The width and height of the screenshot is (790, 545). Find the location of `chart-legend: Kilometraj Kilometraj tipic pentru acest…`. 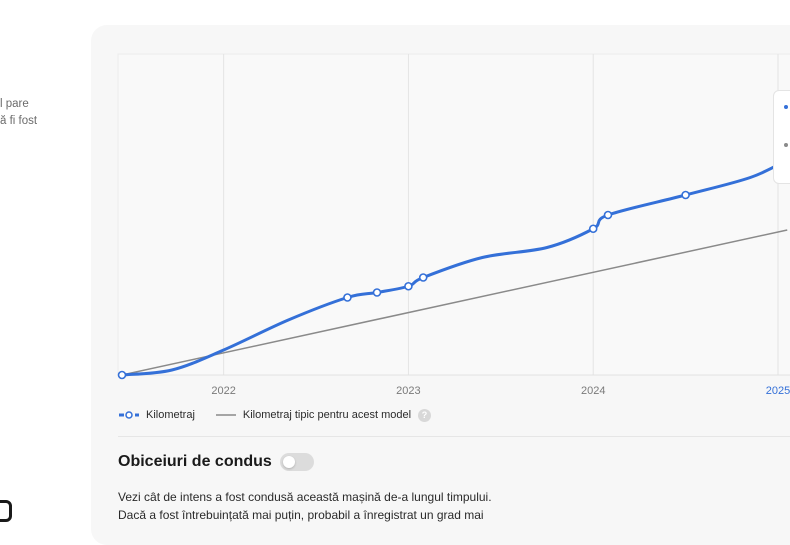

chart-legend: Kilometraj Kilometraj tipic pentru acest… is located at coordinates (284, 415).